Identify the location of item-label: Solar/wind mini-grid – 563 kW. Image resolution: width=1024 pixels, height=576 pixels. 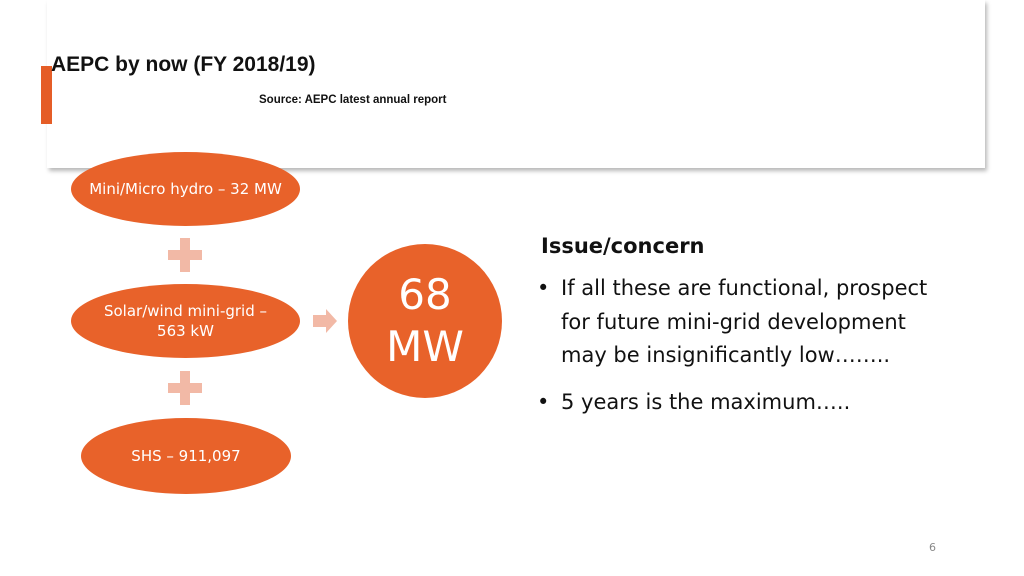
(185, 321).